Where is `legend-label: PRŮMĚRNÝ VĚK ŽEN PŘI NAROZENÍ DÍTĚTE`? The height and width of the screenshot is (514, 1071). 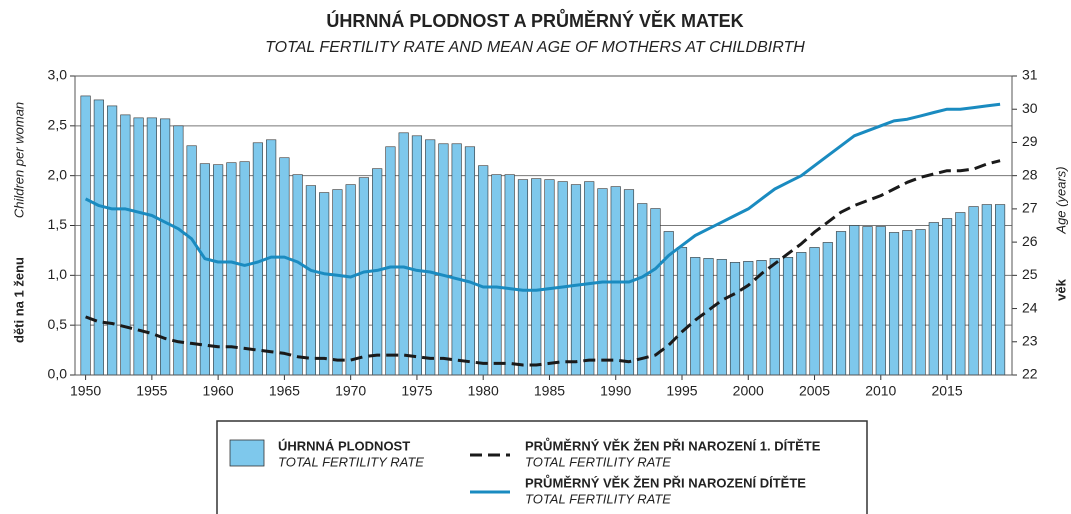
legend-label: PRŮMĚRNÝ VĚK ŽEN PŘI NAROZENÍ DÍTĚTE is located at coordinates (665, 482).